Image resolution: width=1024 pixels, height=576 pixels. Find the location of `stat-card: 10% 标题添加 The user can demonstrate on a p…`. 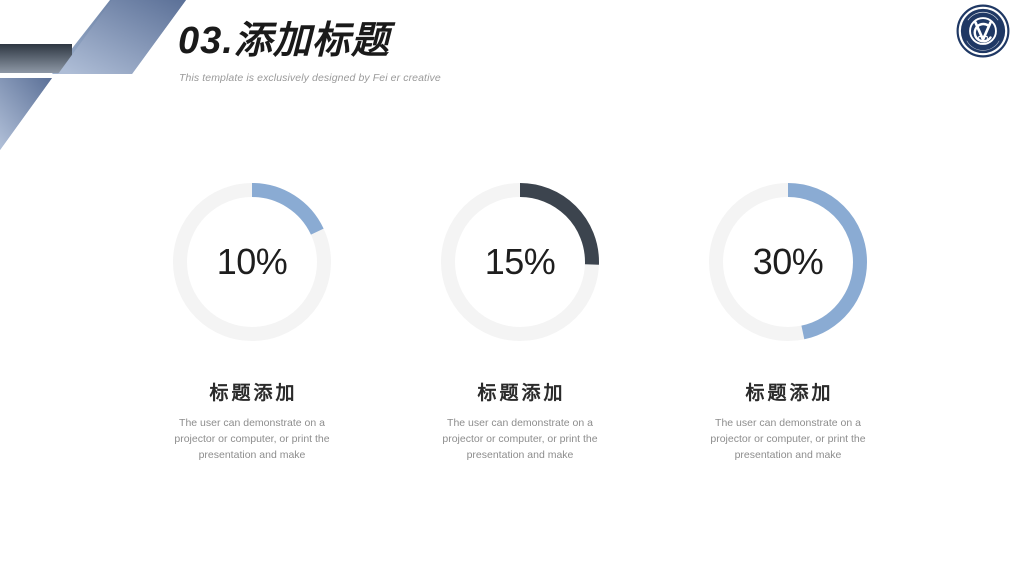

stat-card: 10% 标题添加 The user can demonstrate on a p… is located at coordinates (252, 322).